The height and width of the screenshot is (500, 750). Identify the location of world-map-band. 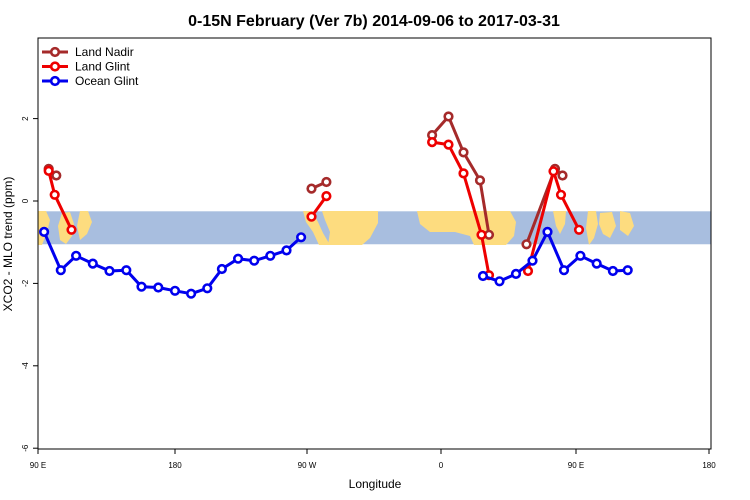
(374, 228).